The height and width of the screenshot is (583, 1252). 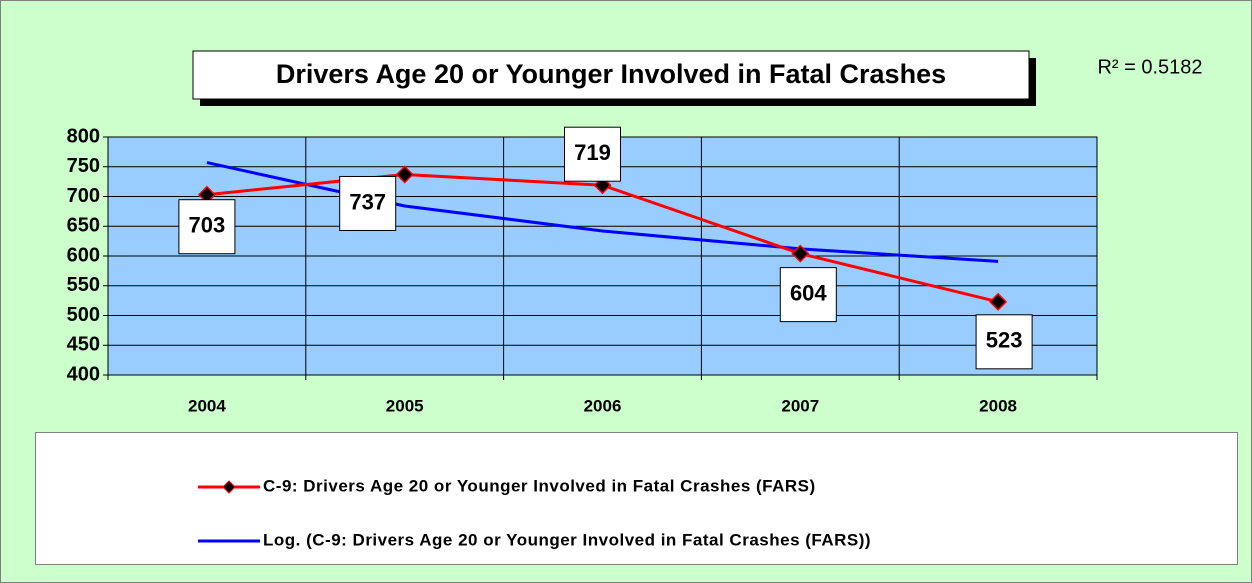 I want to click on data-label: 719, so click(x=592, y=152).